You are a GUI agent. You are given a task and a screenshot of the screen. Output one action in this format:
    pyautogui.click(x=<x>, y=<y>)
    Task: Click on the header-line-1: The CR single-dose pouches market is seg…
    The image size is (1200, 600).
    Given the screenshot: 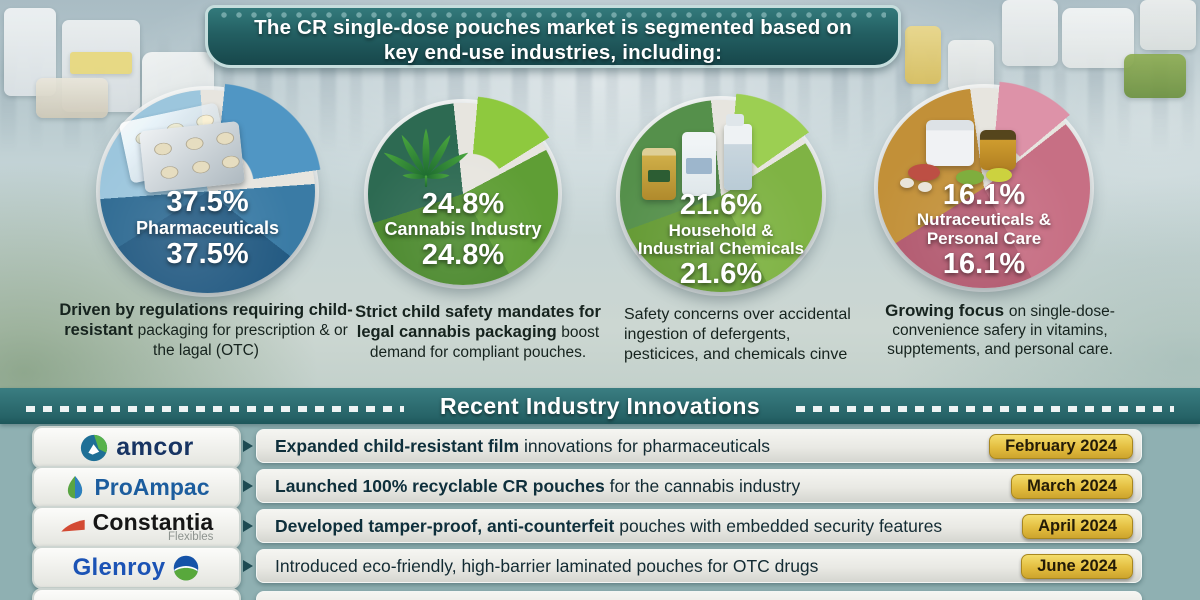 What is the action you would take?
    pyautogui.click(x=553, y=27)
    